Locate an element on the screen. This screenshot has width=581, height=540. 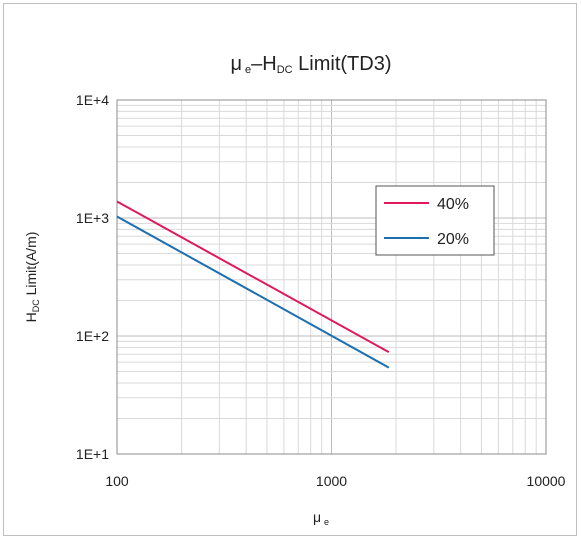
y-tick-label: 1E+3 is located at coordinates (92, 218).